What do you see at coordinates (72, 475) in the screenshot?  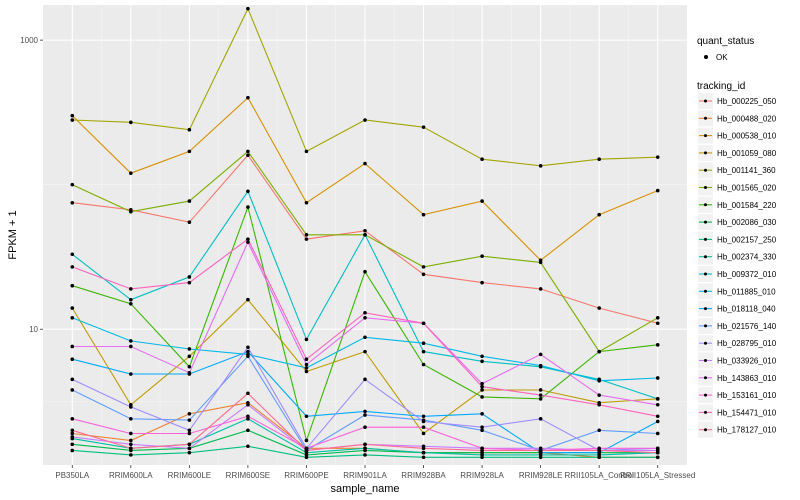 I see `x-tick-label: PB350LA` at bounding box center [72, 475].